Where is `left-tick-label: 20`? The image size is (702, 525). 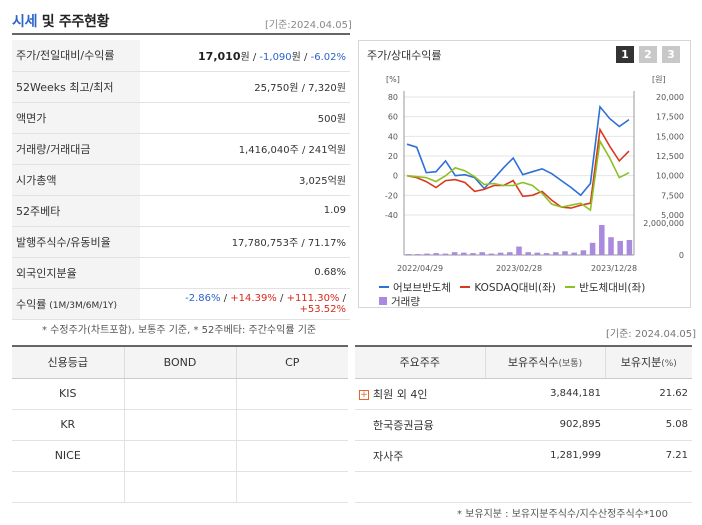 left-tick-label: 20 is located at coordinates (393, 156).